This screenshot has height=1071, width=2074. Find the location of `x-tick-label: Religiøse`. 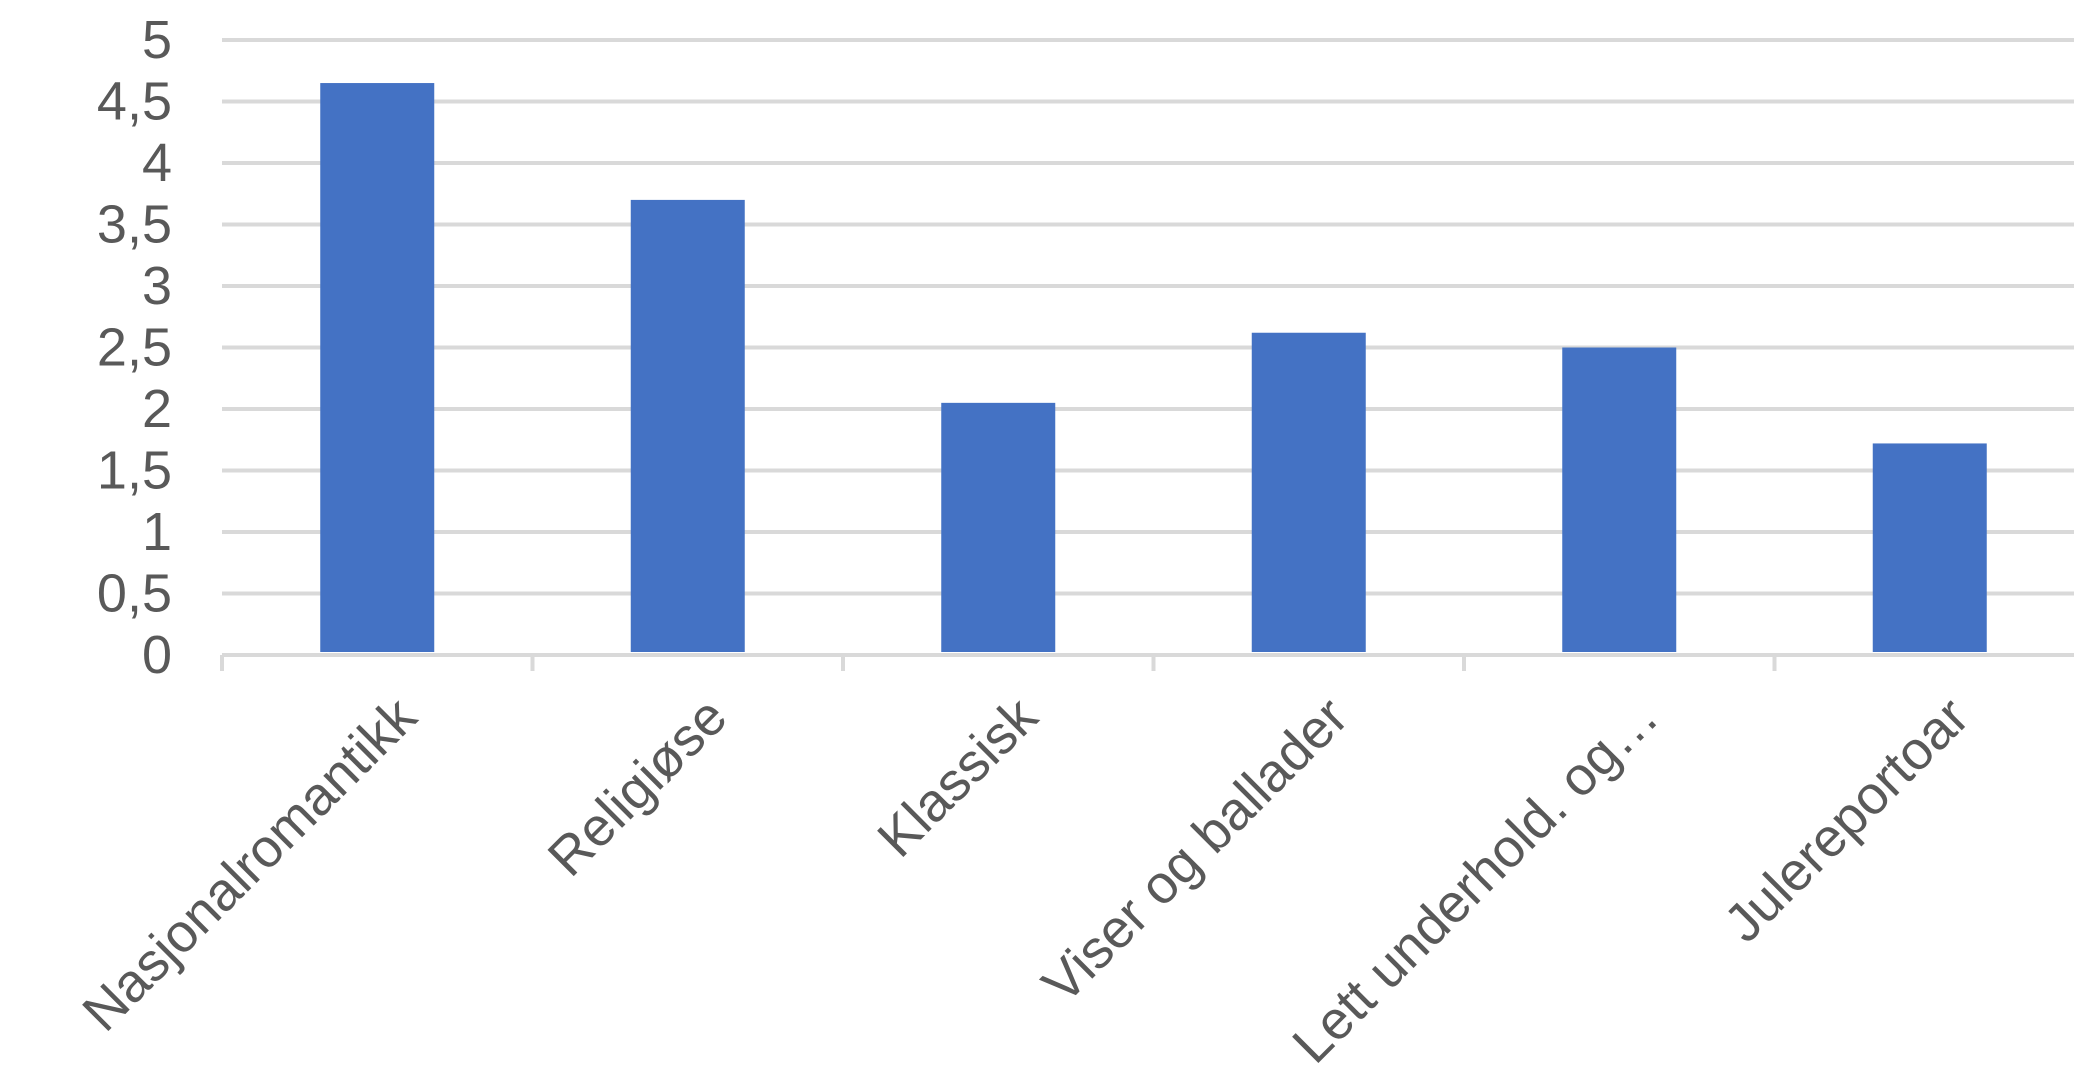

x-tick-label: Religiøse is located at coordinates (638, 787).